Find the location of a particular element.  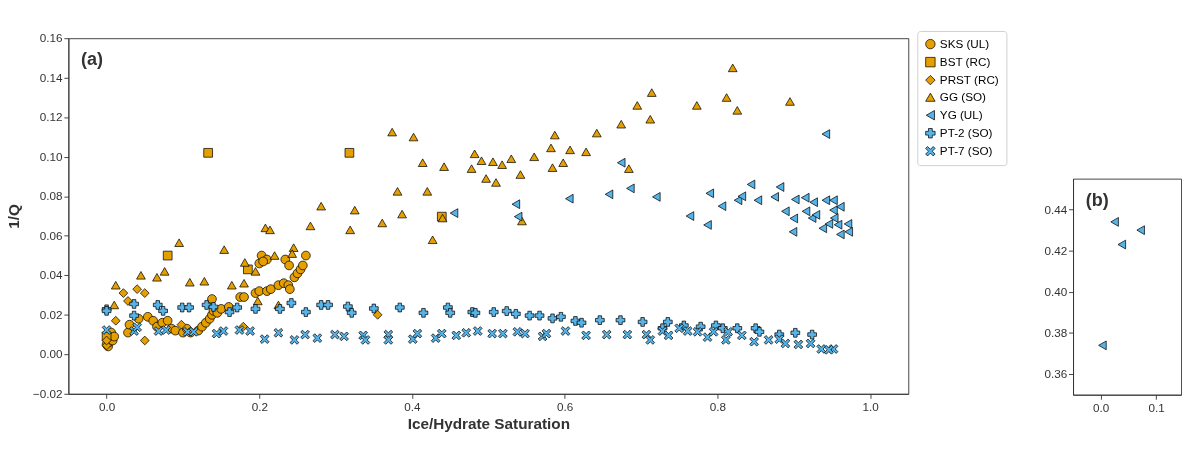

x-tick-label: 0.6 is located at coordinates (565, 407).